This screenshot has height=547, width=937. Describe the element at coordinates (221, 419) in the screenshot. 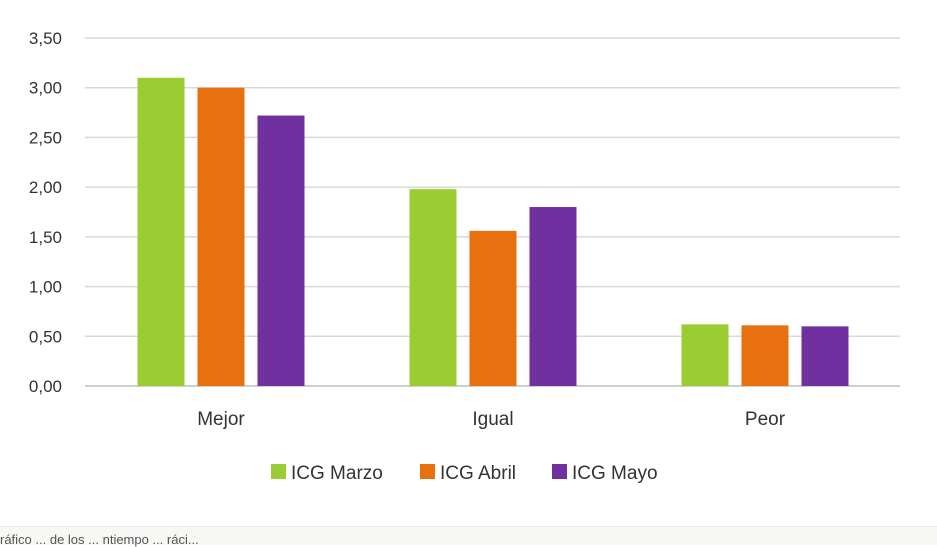

I see `x-category-label: Mejor` at that location.